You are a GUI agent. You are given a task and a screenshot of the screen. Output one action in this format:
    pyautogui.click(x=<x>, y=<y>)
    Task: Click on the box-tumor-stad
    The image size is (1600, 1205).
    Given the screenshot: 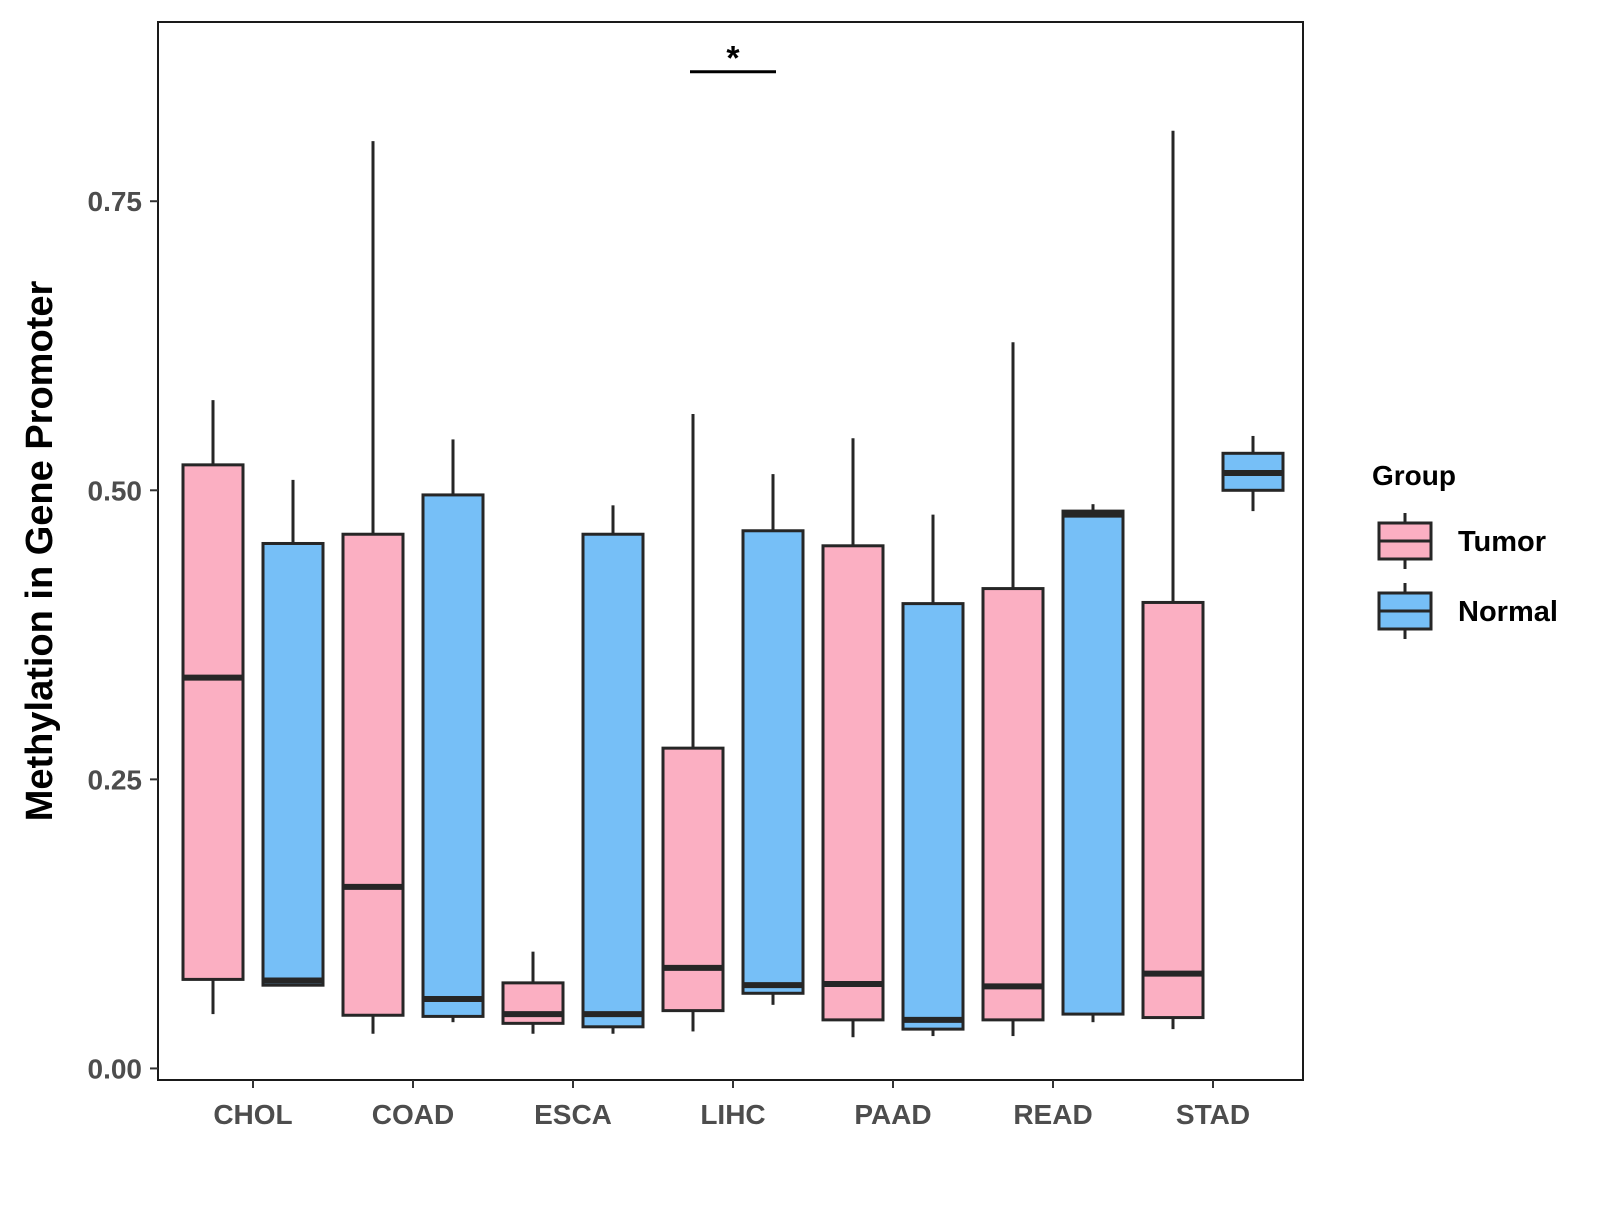 What is the action you would take?
    pyautogui.click(x=1173, y=580)
    